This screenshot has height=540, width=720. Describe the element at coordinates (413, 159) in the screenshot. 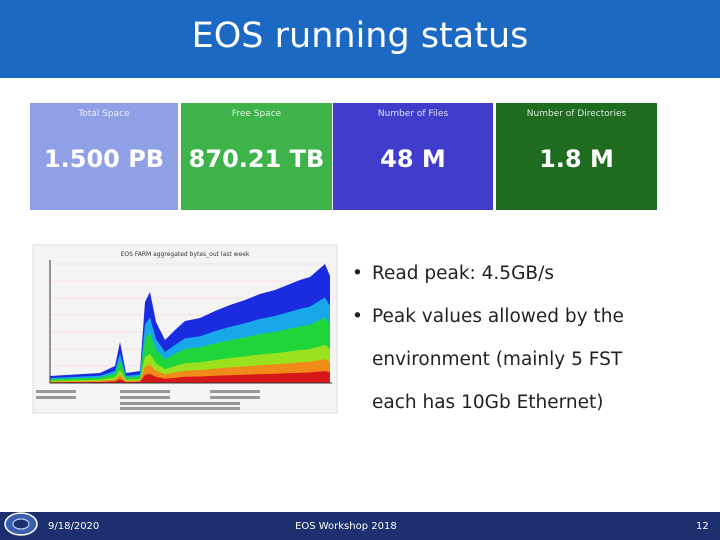

I see `stat-value: 48 M` at that location.